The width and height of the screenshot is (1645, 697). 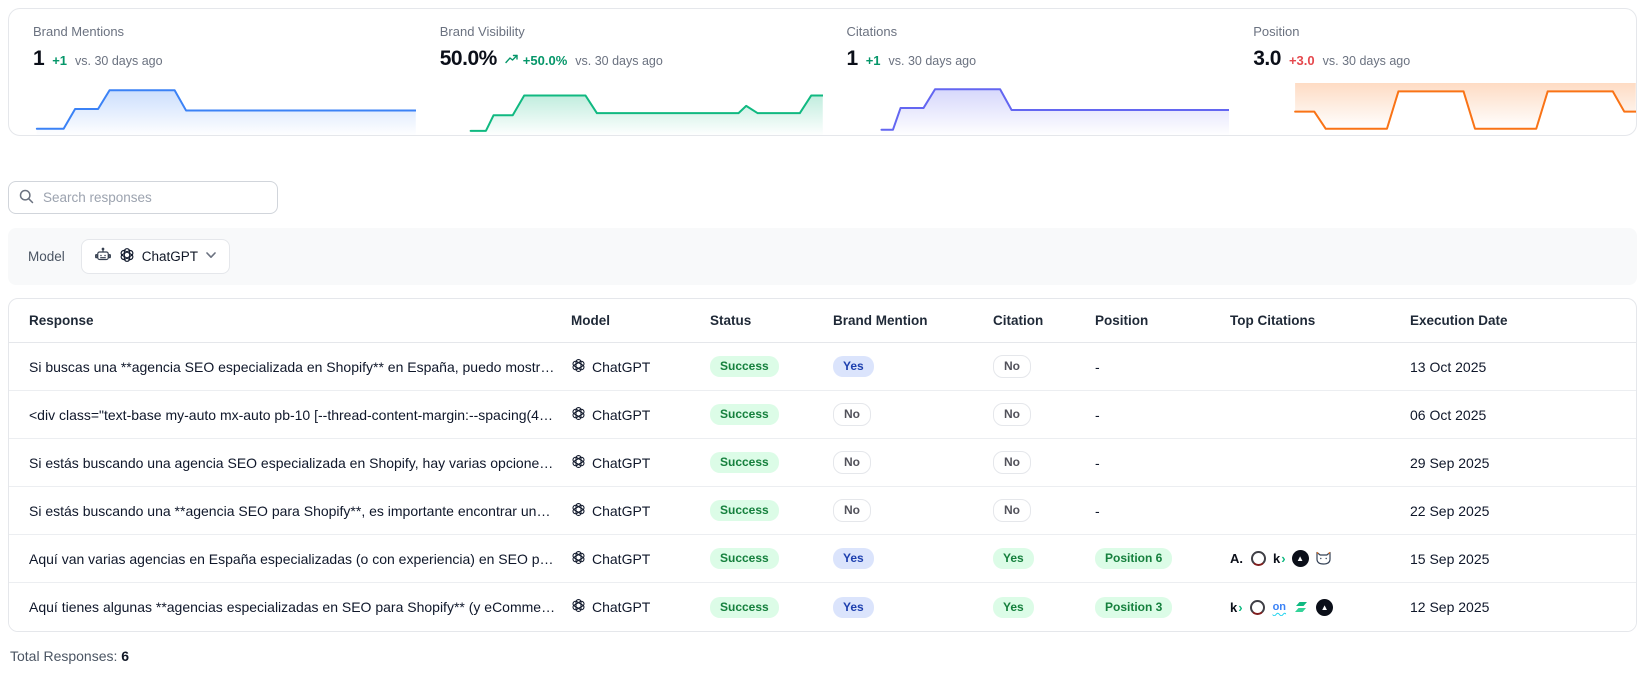 What do you see at coordinates (211, 256) in the screenshot?
I see `chevron-down-icon` at bounding box center [211, 256].